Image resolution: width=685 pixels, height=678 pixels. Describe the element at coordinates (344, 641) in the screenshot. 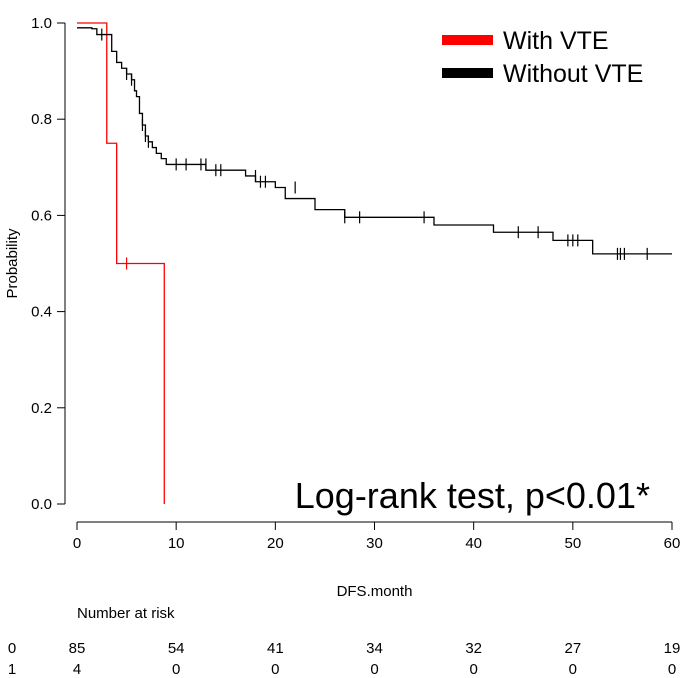

I see `risk-table: Number at risk 0 85 54 41 34 32 27 19 1 4 0 0 0 0 0 0` at that location.